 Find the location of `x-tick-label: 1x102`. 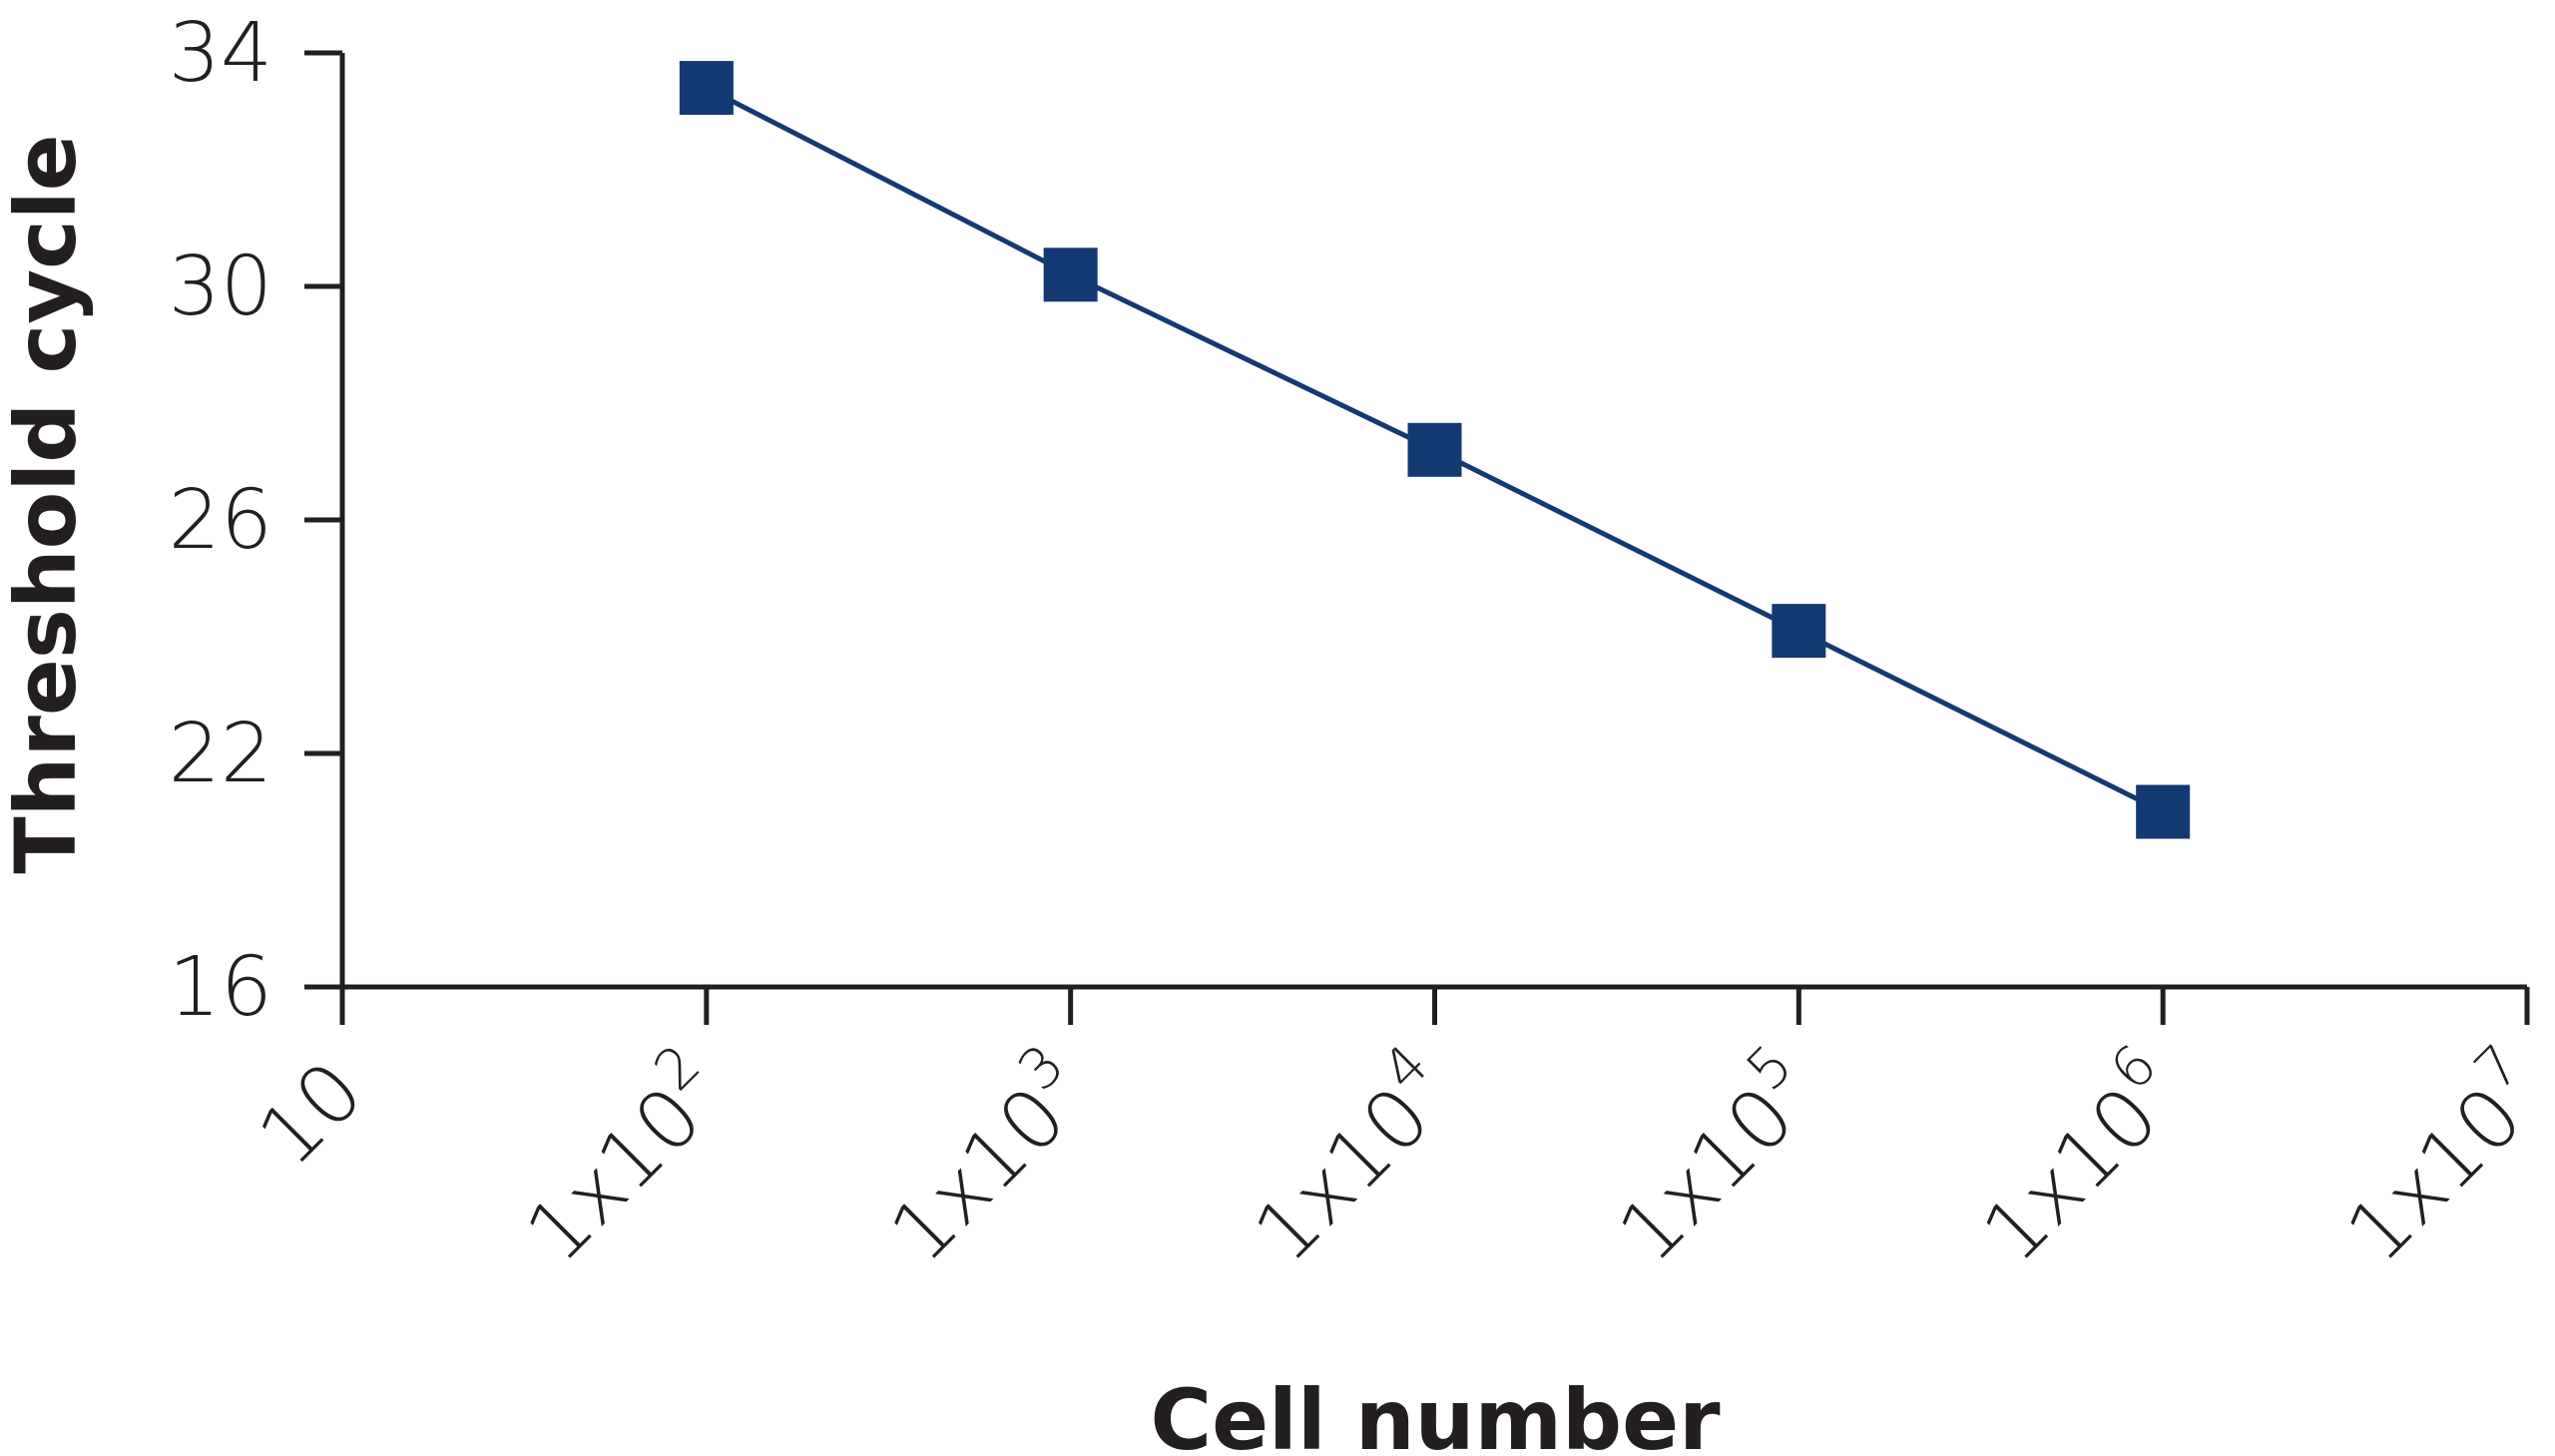

x-tick-label: 1x102 is located at coordinates (621, 1157).